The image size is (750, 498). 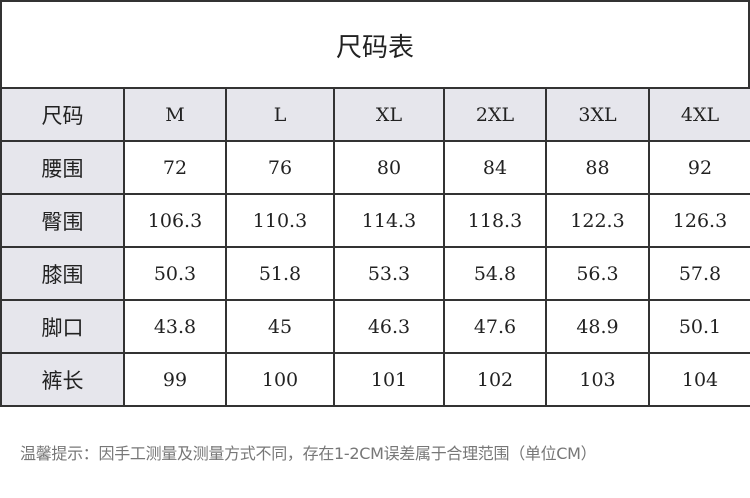 What do you see at coordinates (280, 273) in the screenshot?
I see `measurement-cell: 51.8` at bounding box center [280, 273].